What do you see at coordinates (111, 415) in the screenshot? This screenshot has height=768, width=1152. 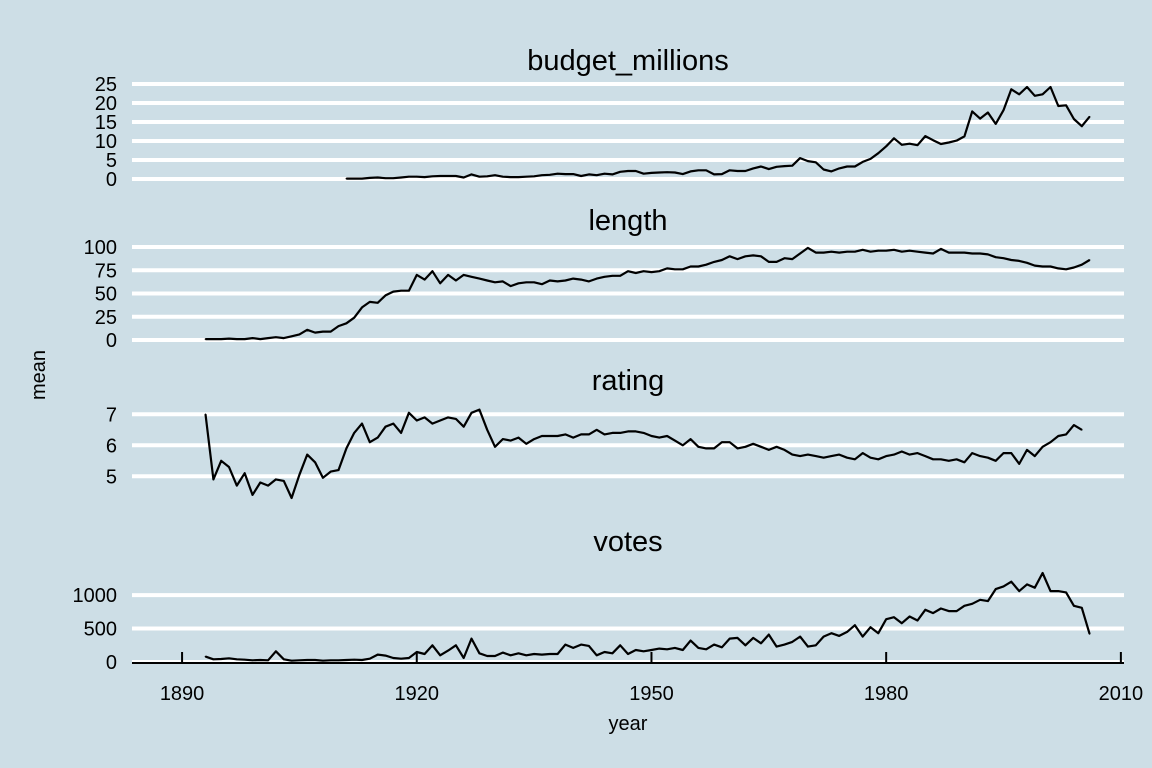 I see `y-tick-label: 7` at bounding box center [111, 415].